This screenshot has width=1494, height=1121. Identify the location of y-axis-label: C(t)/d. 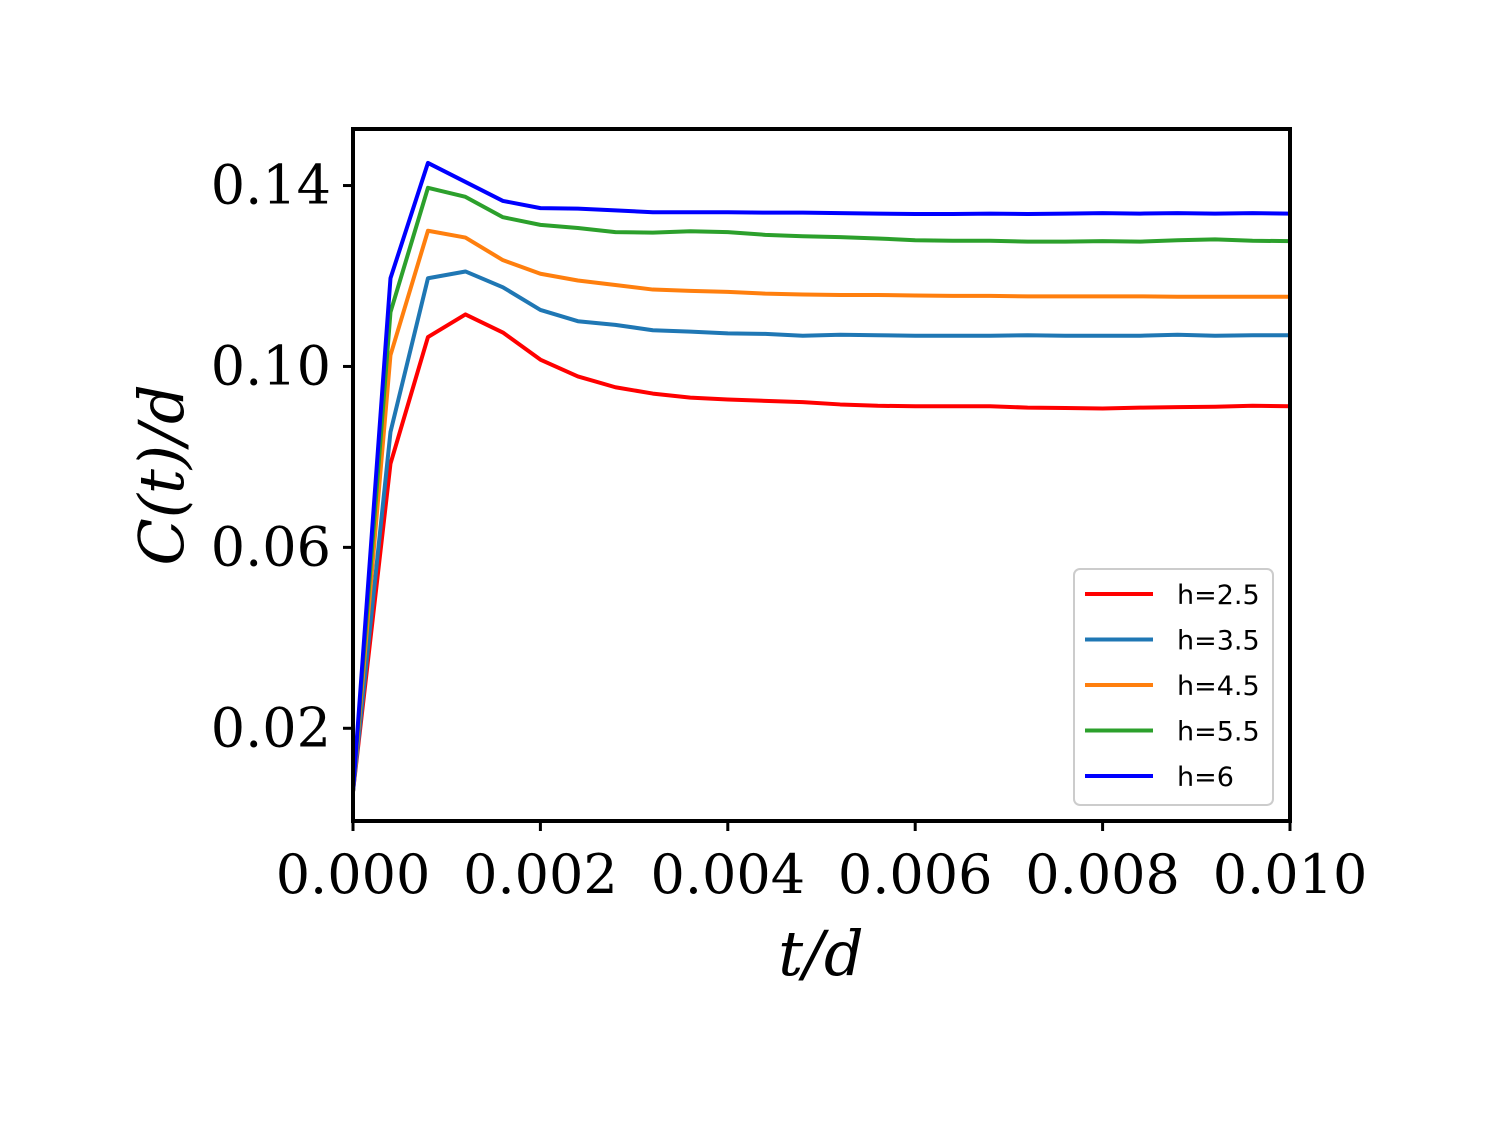
(161, 474).